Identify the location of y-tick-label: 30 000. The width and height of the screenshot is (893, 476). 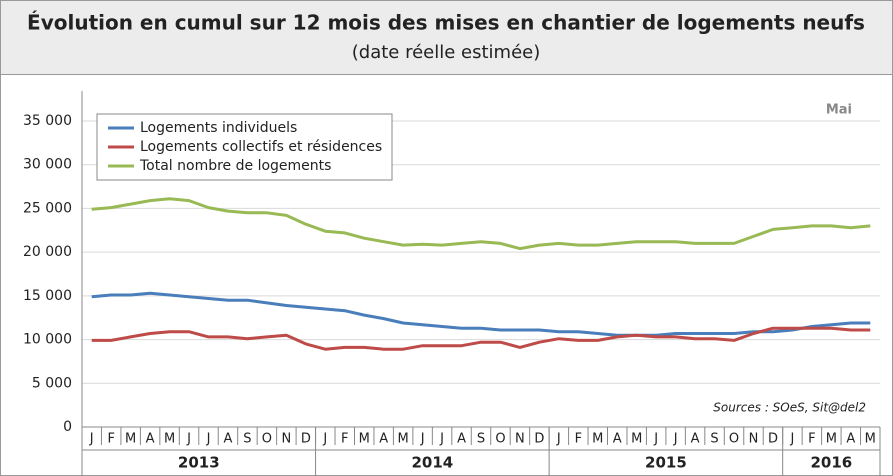
(47, 165).